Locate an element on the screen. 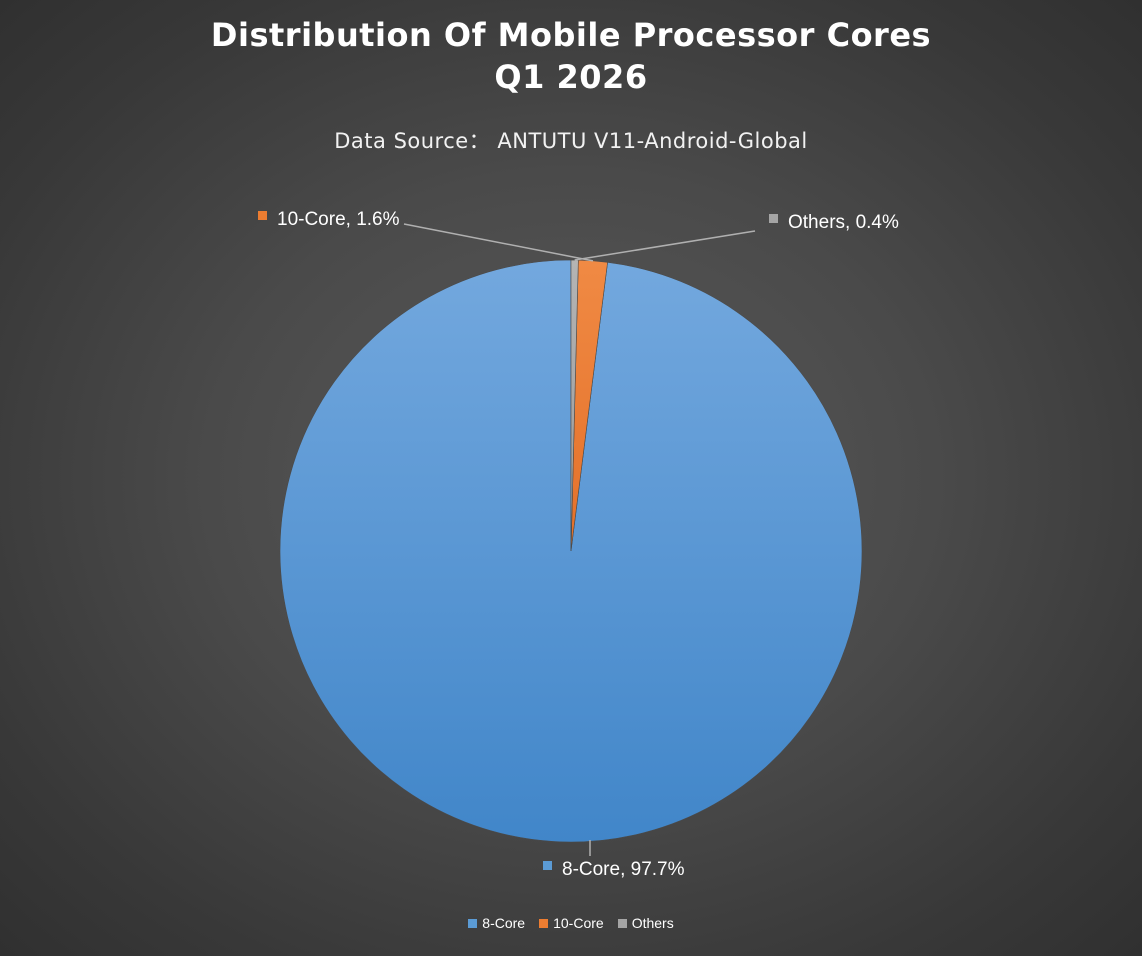 This screenshot has width=1142, height=956. legend-swatch-8-core is located at coordinates (473, 923).